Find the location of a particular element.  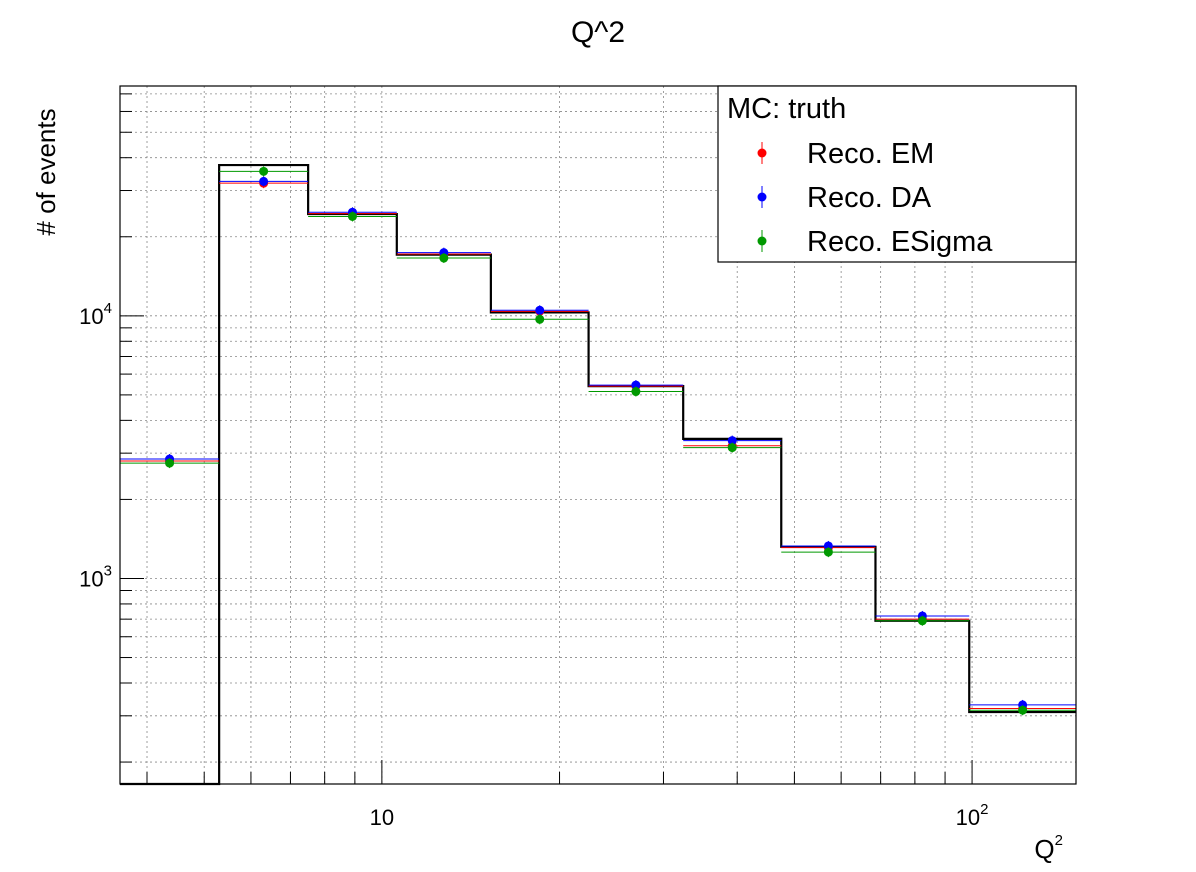

legend-label: Reco. ESigma is located at coordinates (900, 242).